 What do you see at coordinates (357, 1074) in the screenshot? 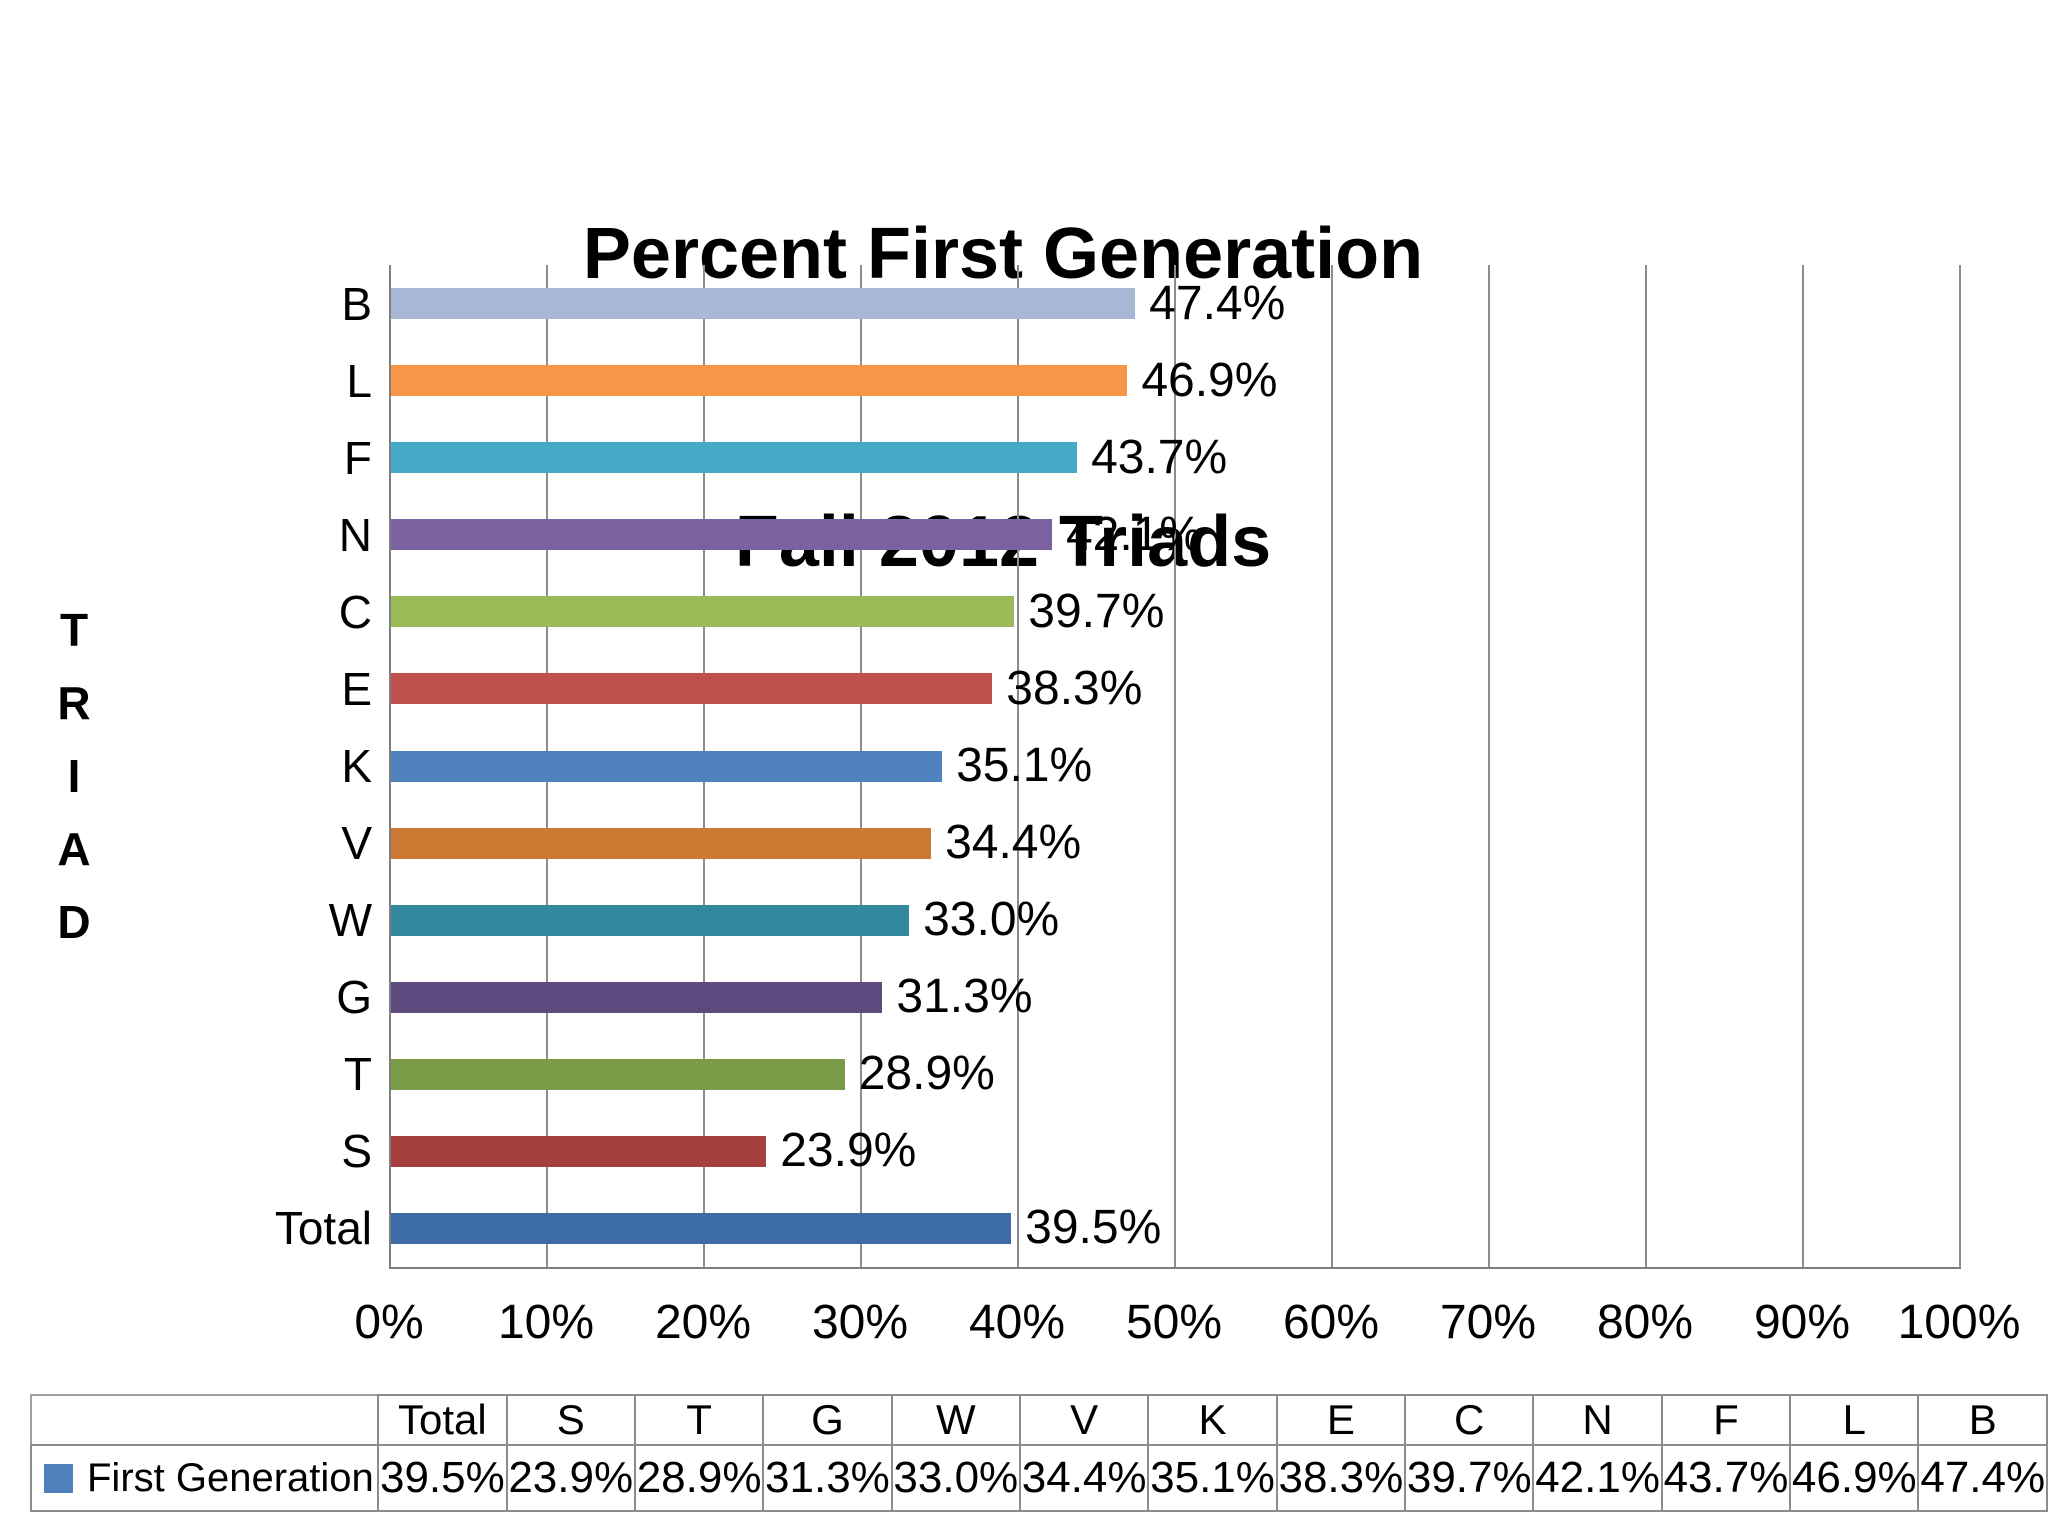
I see `category-label: T` at bounding box center [357, 1074].